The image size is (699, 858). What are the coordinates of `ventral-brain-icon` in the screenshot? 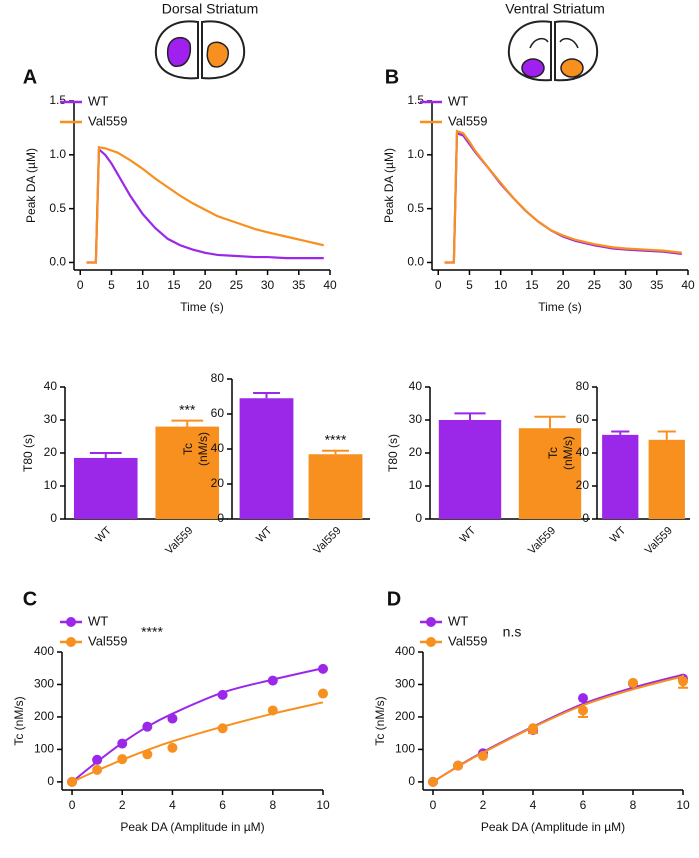 It's located at (553, 51).